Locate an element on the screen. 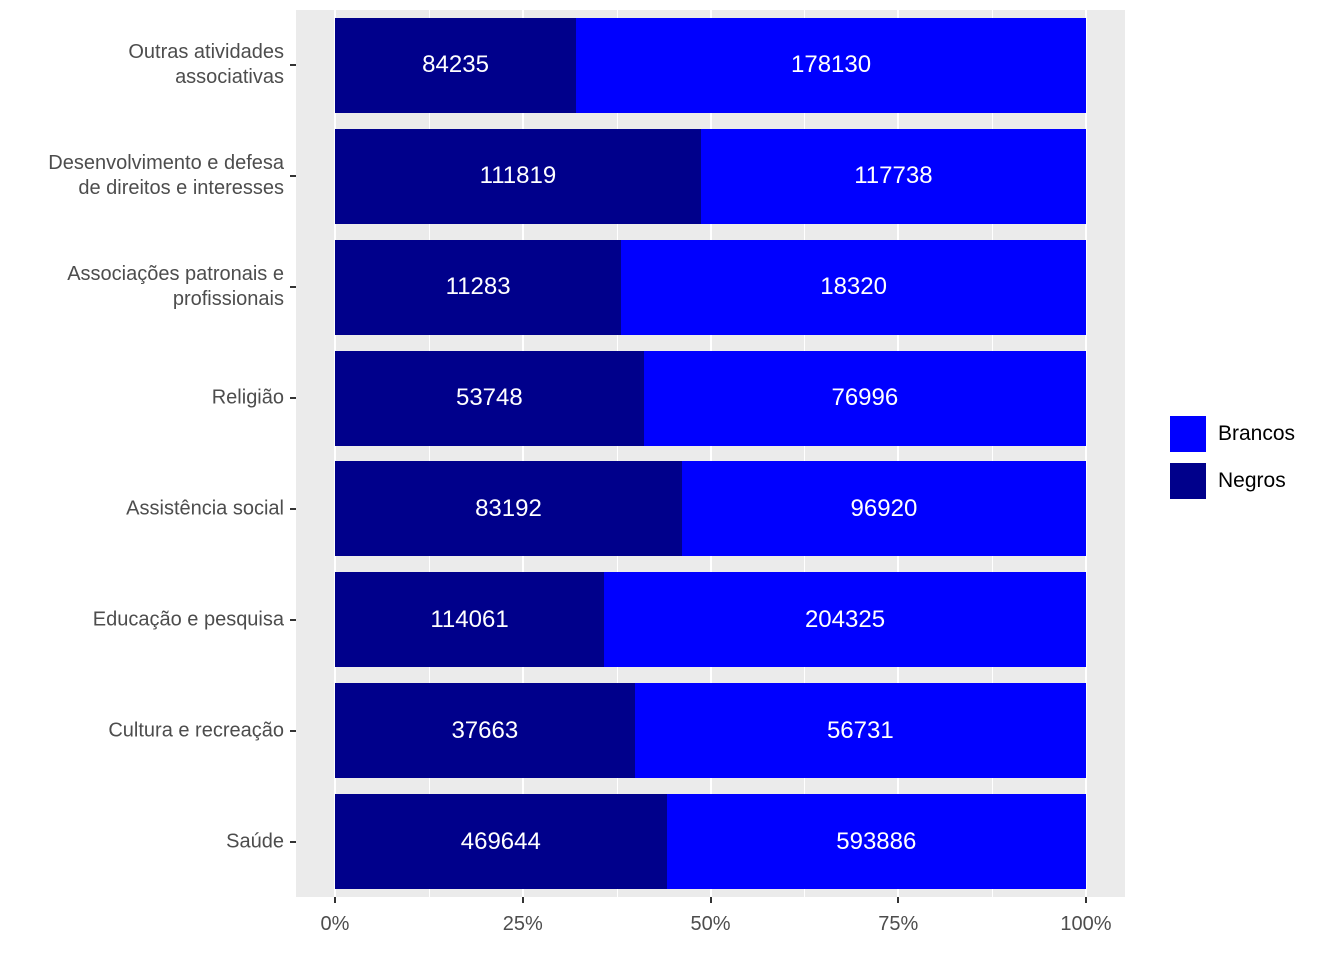  bar-segment-negros: 37663 is located at coordinates (485, 731).